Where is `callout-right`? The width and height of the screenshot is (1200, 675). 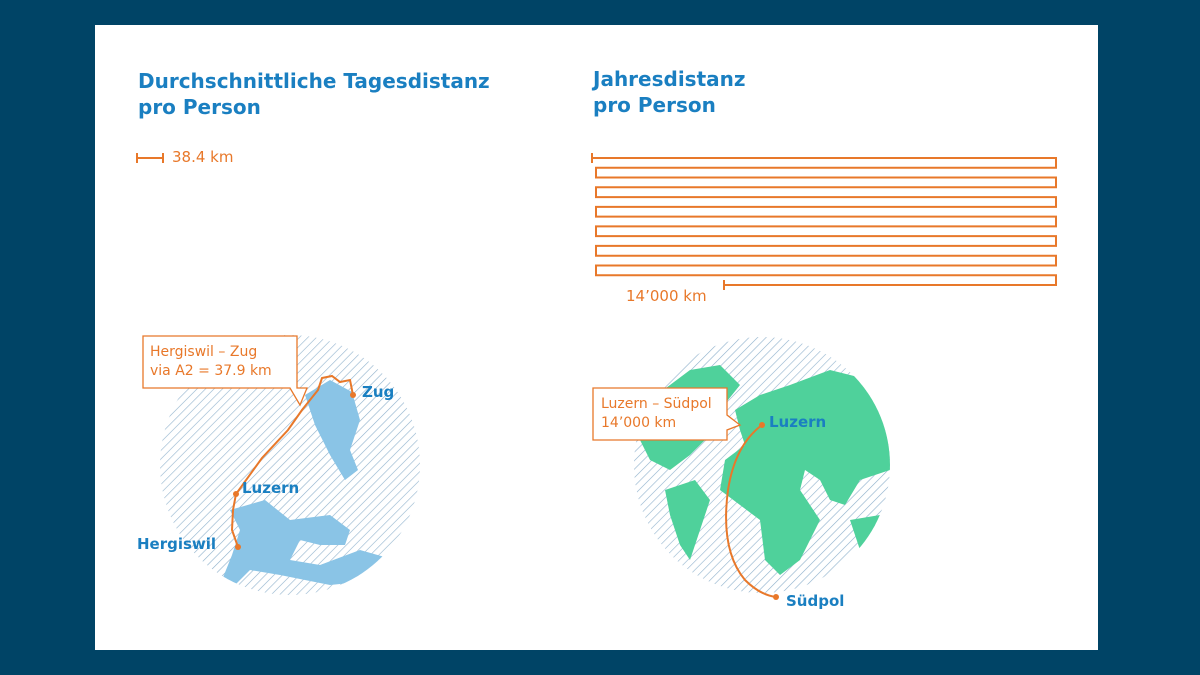
callout-right is located at coordinates (667, 414).